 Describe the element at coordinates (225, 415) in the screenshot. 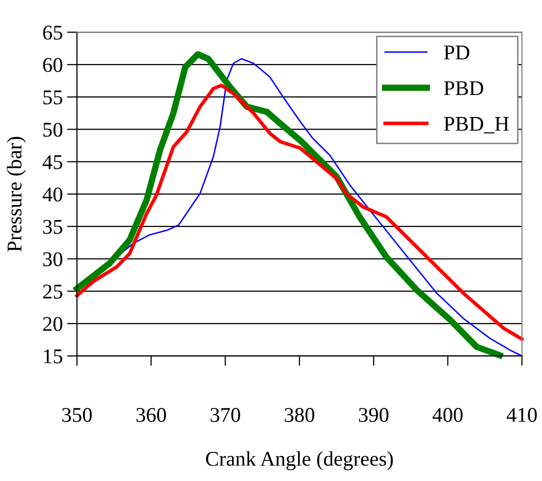

I see `x-tick-label: 370` at that location.